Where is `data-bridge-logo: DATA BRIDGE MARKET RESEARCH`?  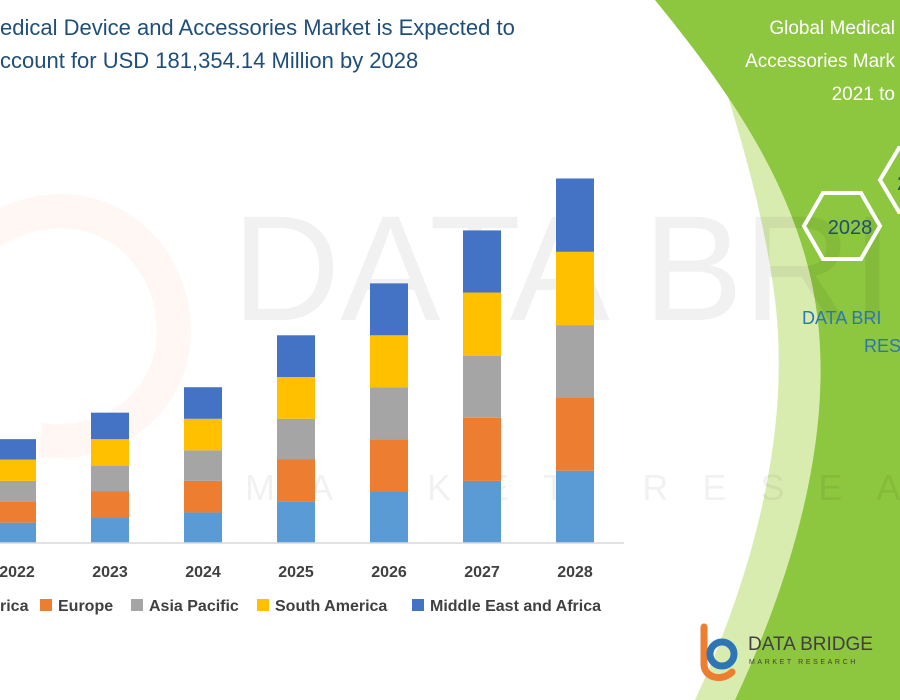 data-bridge-logo: DATA BRIDGE MARKET RESEARCH is located at coordinates (786, 652).